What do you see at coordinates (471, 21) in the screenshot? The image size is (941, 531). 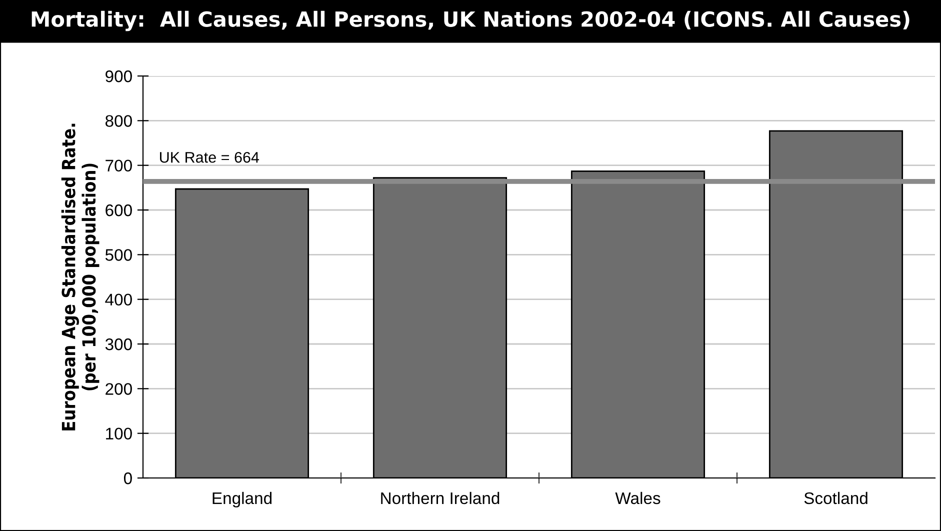 I see `chart-title: Mortality: All Causes, All Persons, UK Nations 2002-04 (ICONS. All Causes)` at bounding box center [471, 21].